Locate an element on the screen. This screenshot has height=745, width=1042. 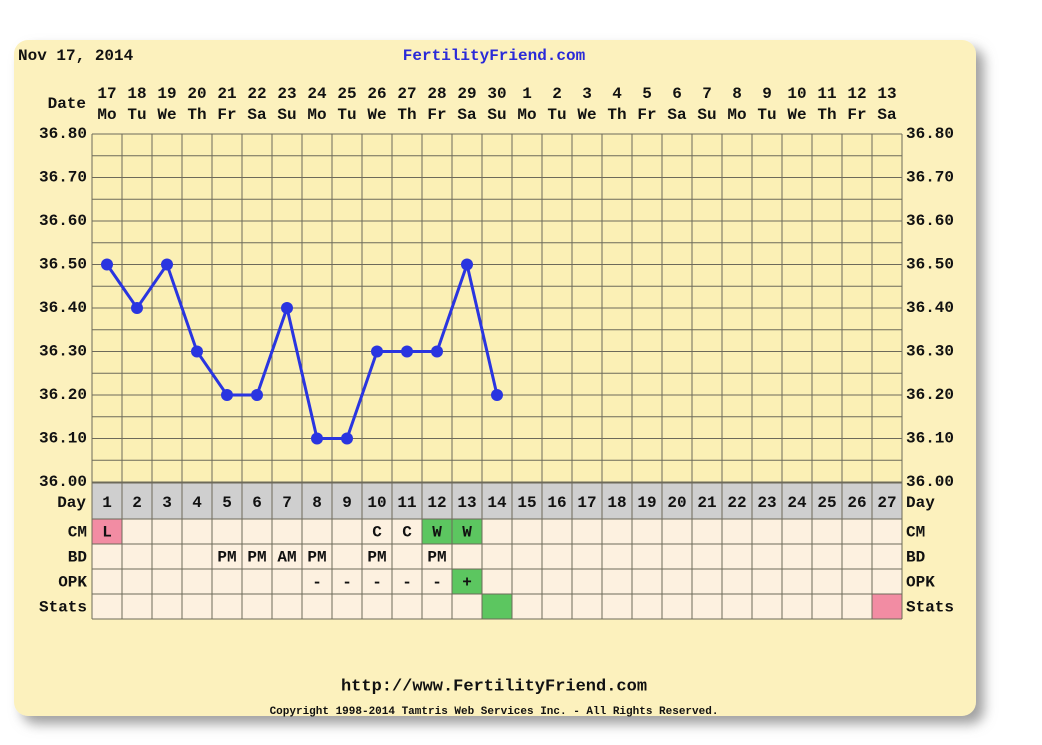
x-tick-label: 12 is located at coordinates (436, 503).